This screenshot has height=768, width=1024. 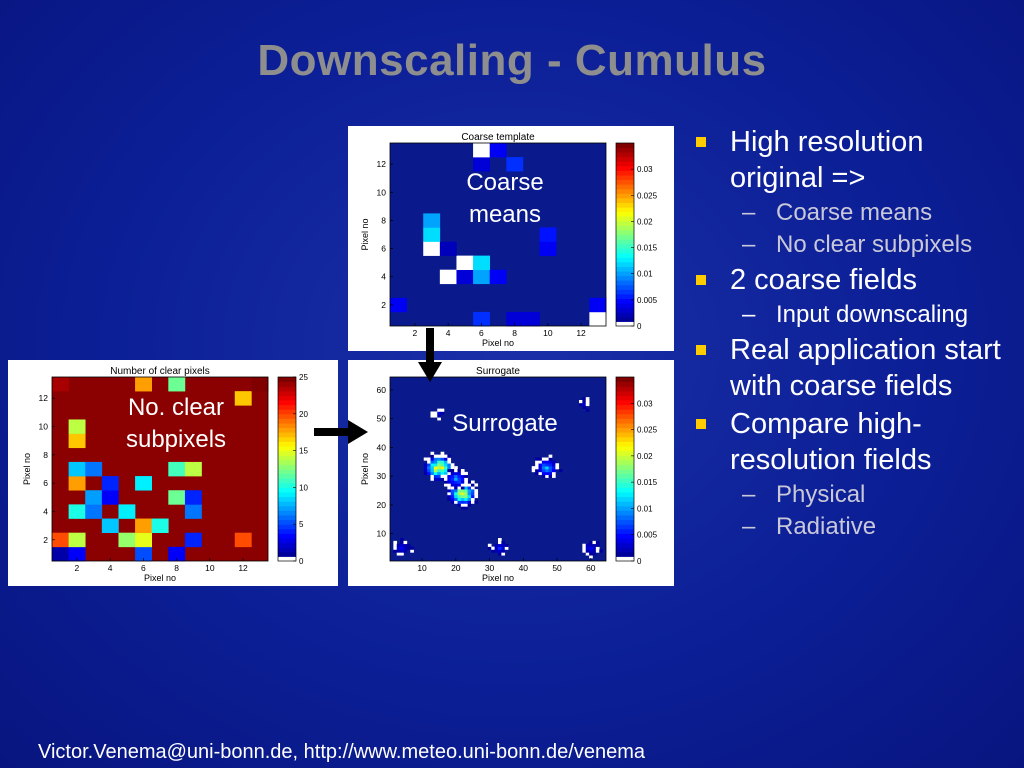 I want to click on arrow-right-icon, so click(x=341, y=432).